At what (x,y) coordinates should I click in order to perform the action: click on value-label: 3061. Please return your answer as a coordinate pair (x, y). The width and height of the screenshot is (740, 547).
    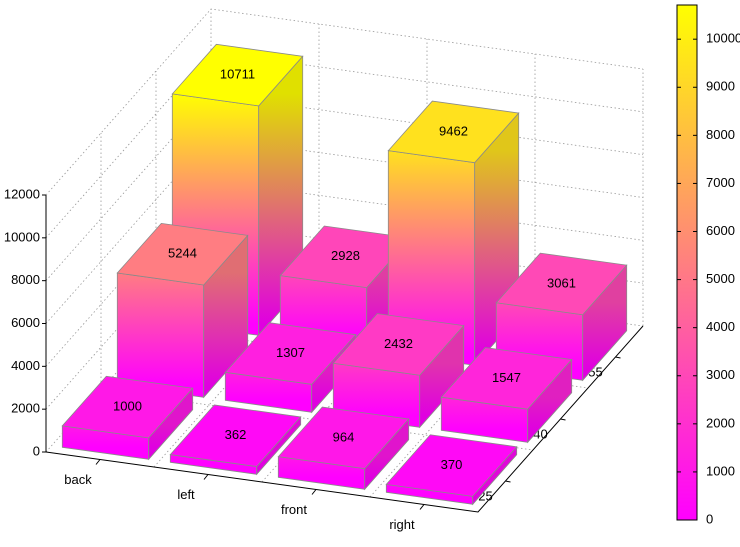
    Looking at the image, I should click on (561, 282).